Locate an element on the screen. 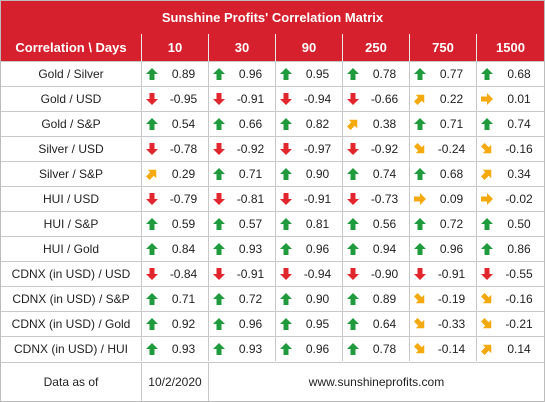 This screenshot has height=402, width=545. correlation-value: 0.56 is located at coordinates (384, 224).